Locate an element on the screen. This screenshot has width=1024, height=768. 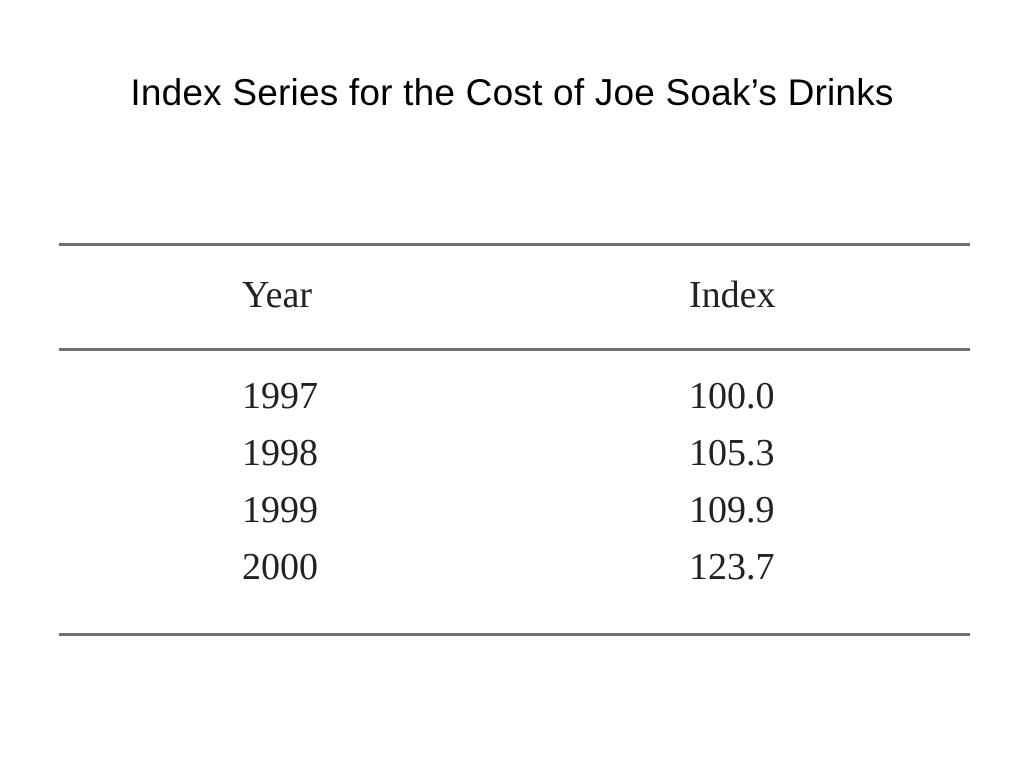
index-cell: 109.9 is located at coordinates (732, 510).